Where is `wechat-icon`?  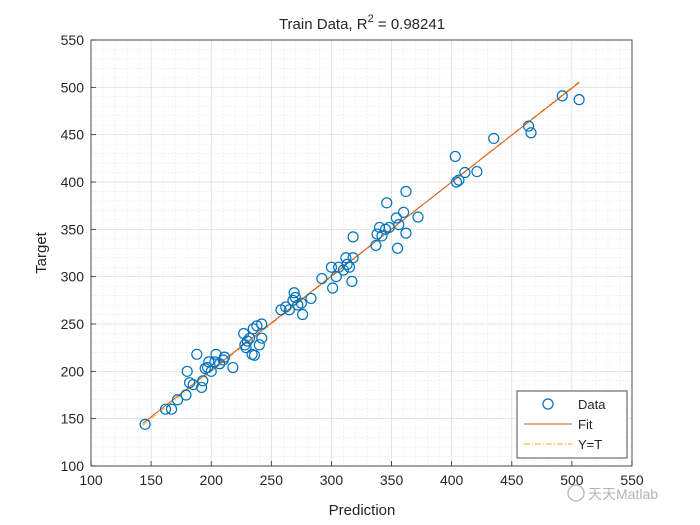
wechat-icon is located at coordinates (576, 493).